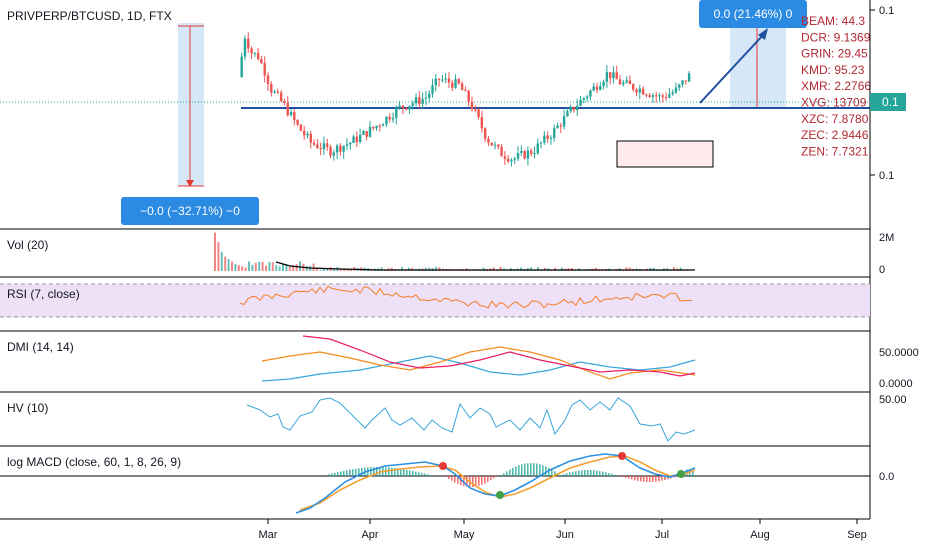  What do you see at coordinates (888, 102) in the screenshot?
I see `current-price-badge` at bounding box center [888, 102].